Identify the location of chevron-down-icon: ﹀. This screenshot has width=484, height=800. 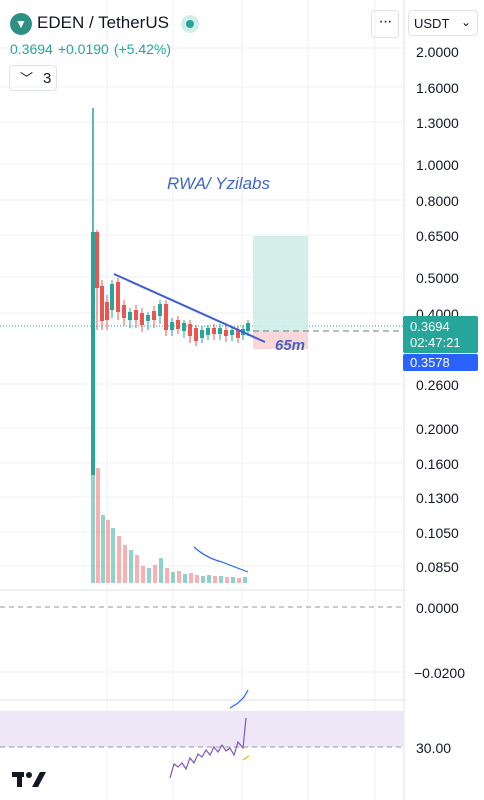
(27, 78).